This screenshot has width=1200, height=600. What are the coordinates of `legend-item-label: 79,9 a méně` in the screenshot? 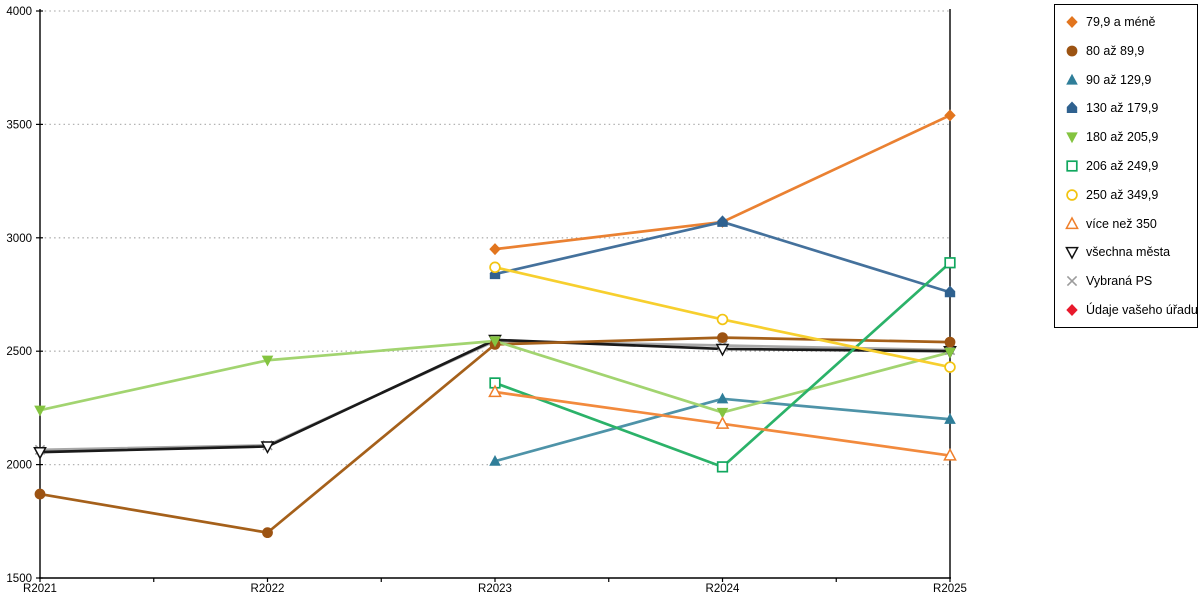 It's located at (1121, 22).